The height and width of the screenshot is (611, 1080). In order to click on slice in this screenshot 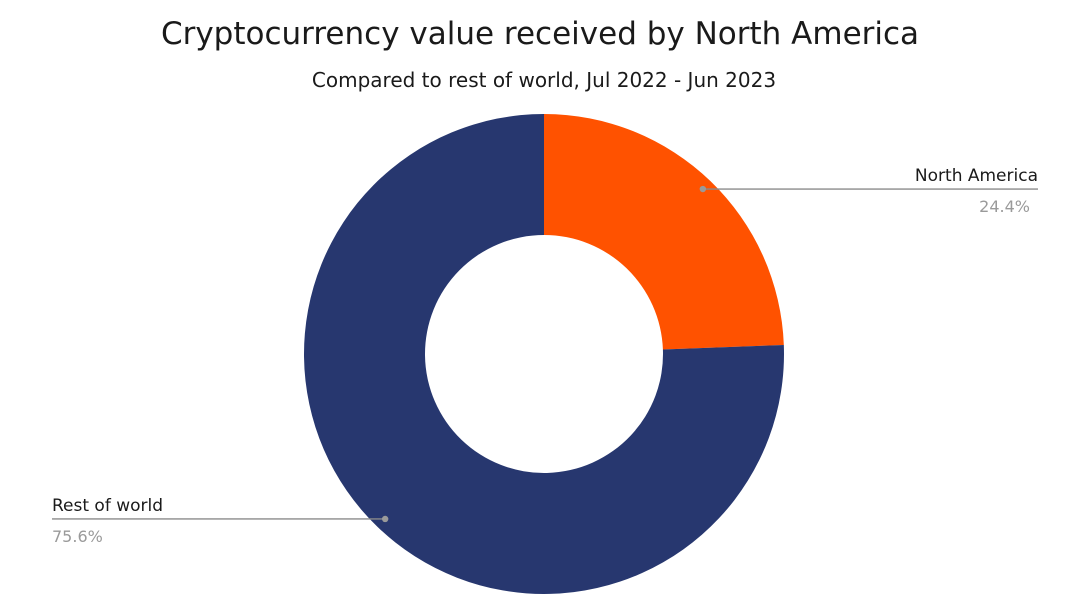, I will do `click(664, 232)`.